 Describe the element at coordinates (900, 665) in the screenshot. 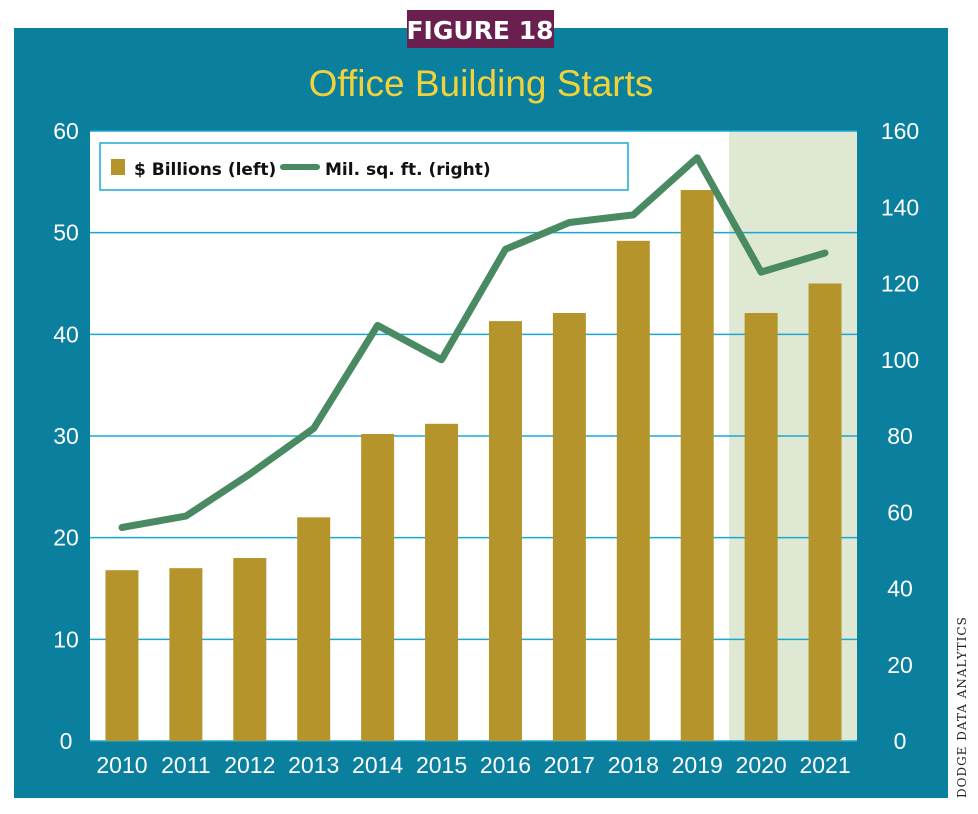

I see `right-tick-label: 20` at that location.